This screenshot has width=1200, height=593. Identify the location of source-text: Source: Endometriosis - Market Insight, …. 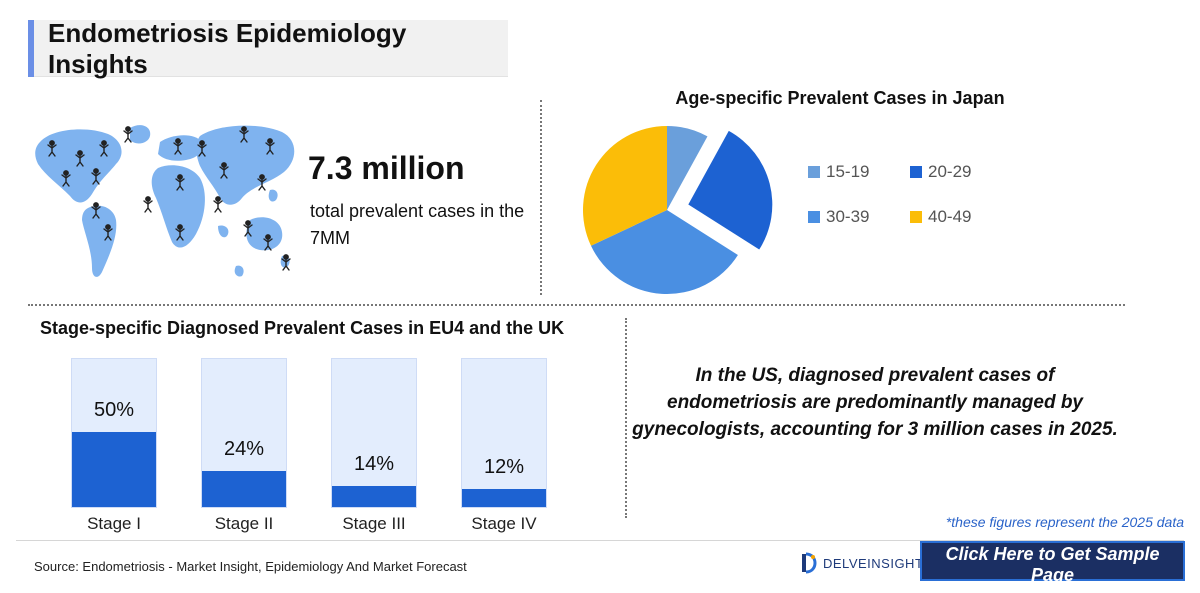
(250, 566).